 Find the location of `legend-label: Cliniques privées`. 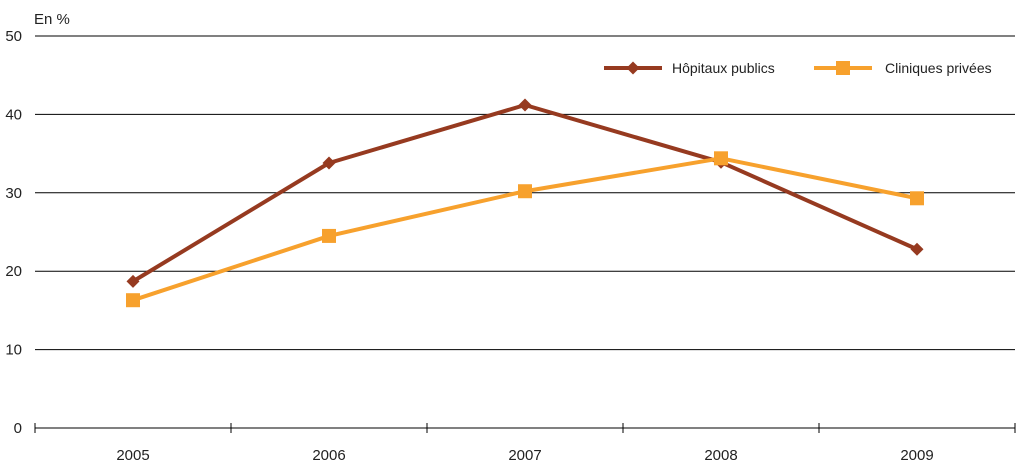

legend-label: Cliniques privées is located at coordinates (938, 68).